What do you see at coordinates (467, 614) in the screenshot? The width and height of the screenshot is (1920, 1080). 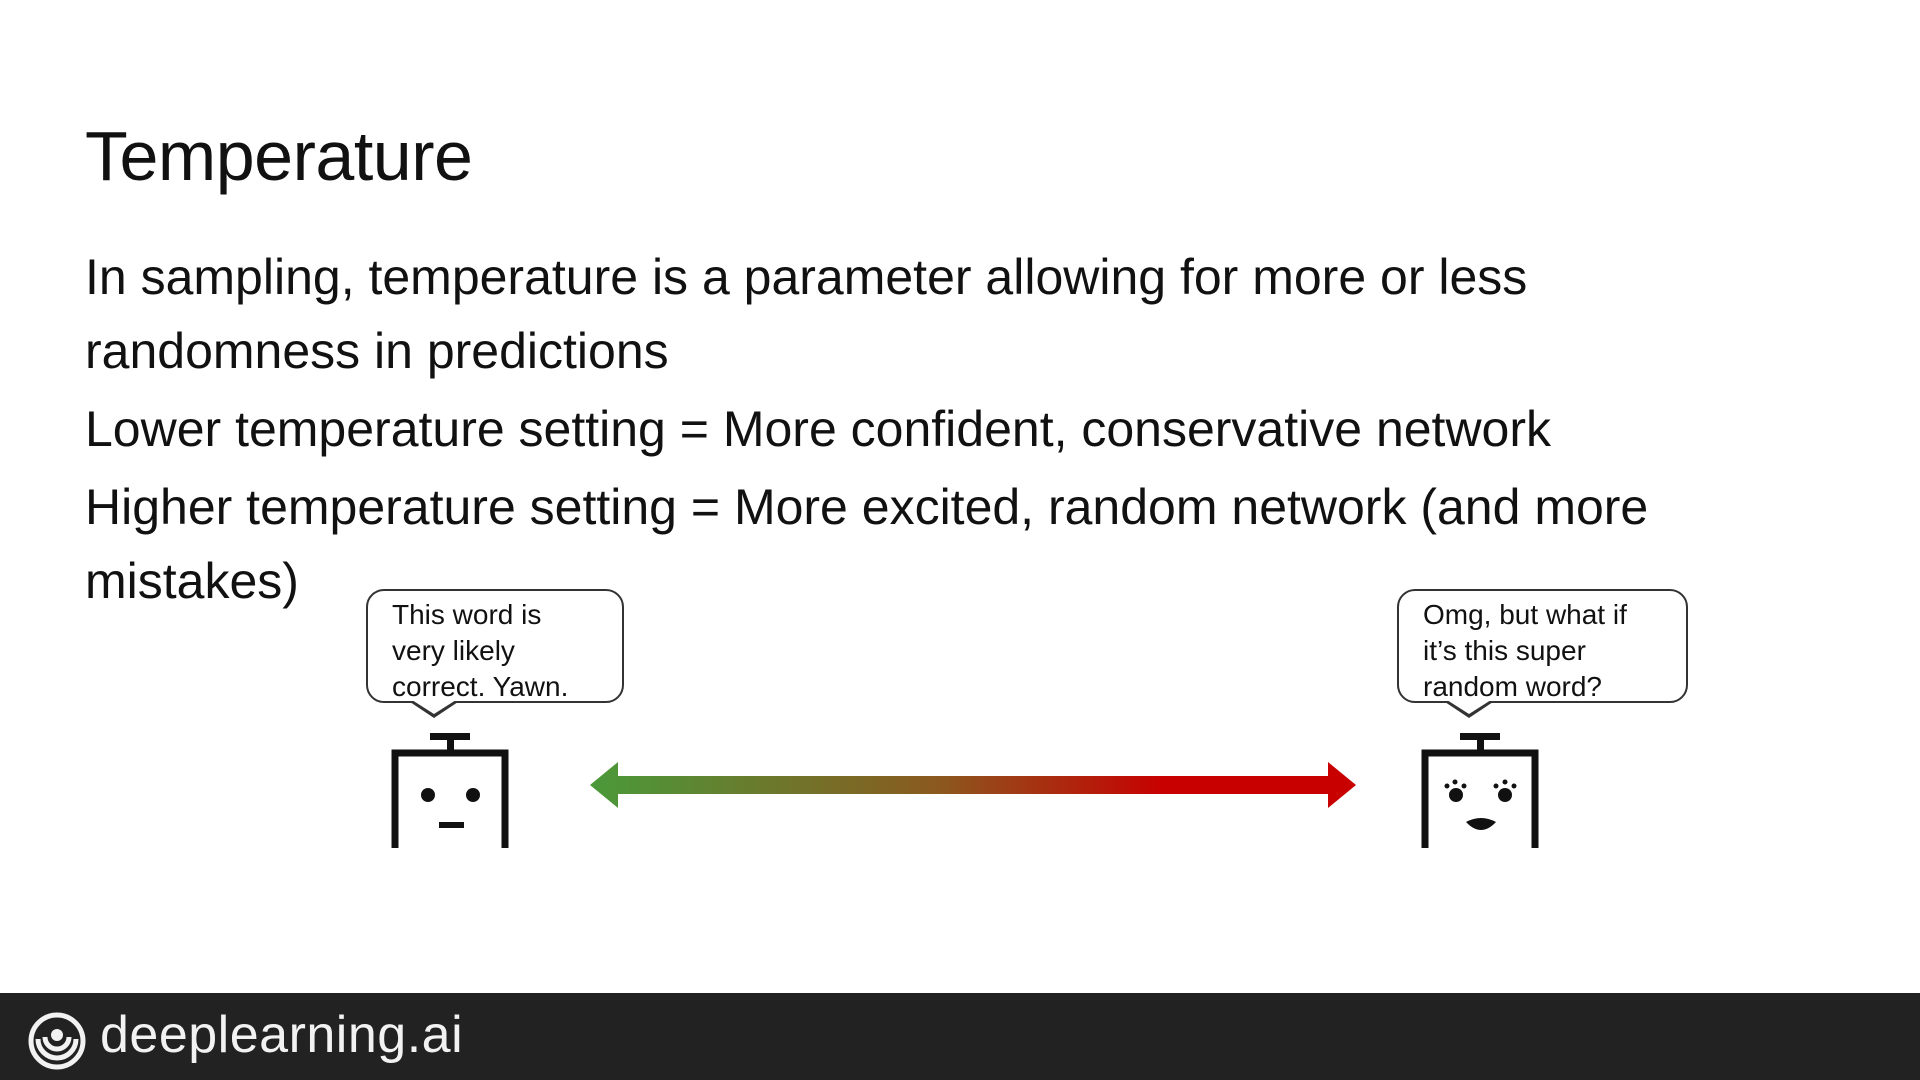 I see `calm-bubble-line-1: This word is` at bounding box center [467, 614].